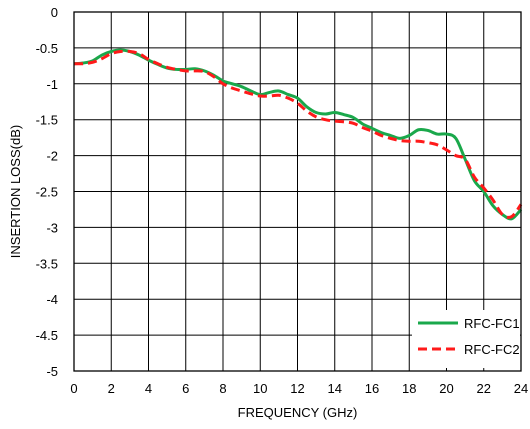  Describe the element at coordinates (185, 388) in the screenshot. I see `x-tick-label: 6` at that location.